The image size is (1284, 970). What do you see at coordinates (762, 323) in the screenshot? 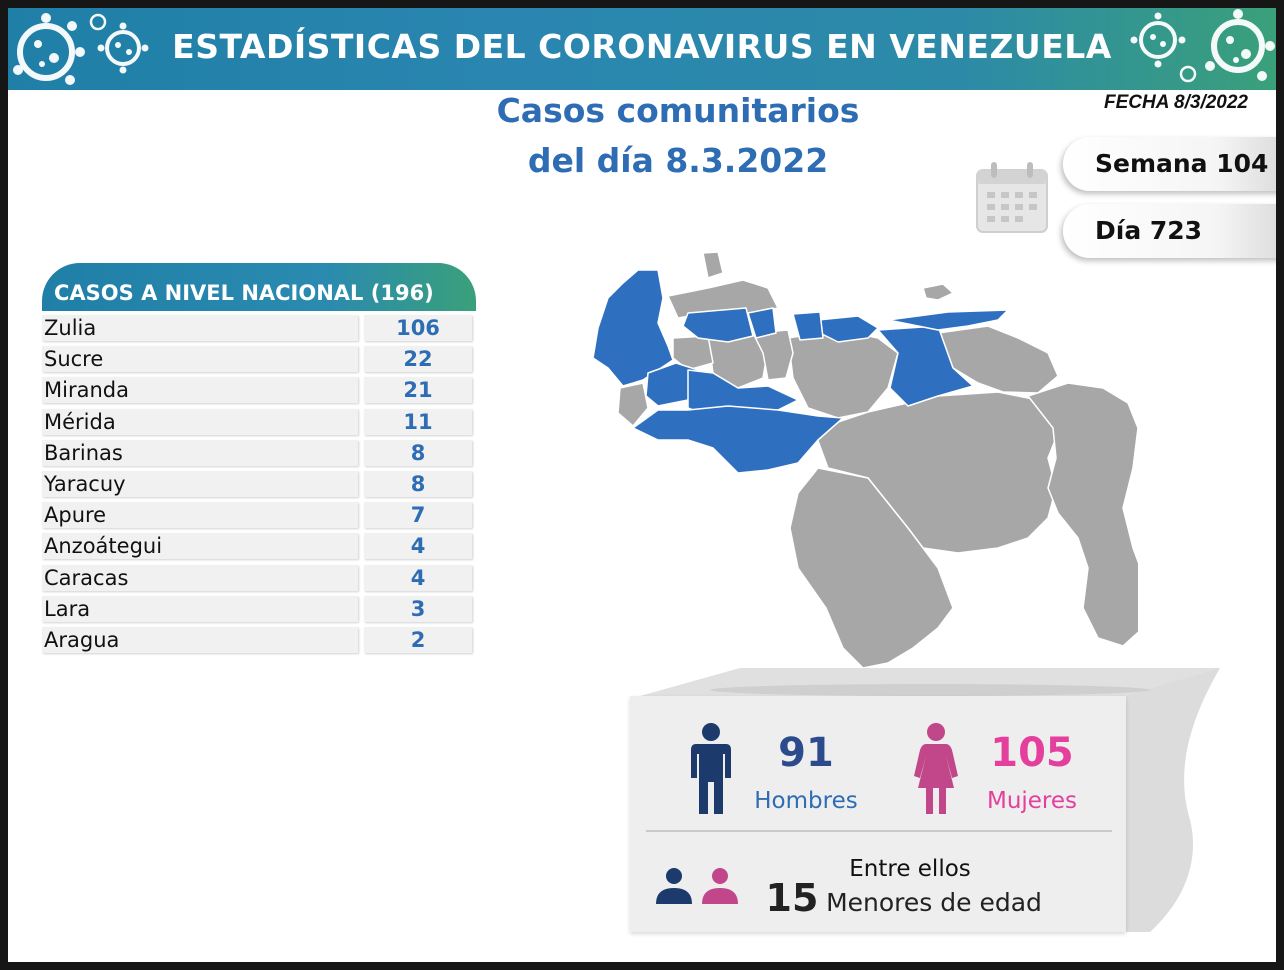
I see `map-region-yaracuy` at bounding box center [762, 323].